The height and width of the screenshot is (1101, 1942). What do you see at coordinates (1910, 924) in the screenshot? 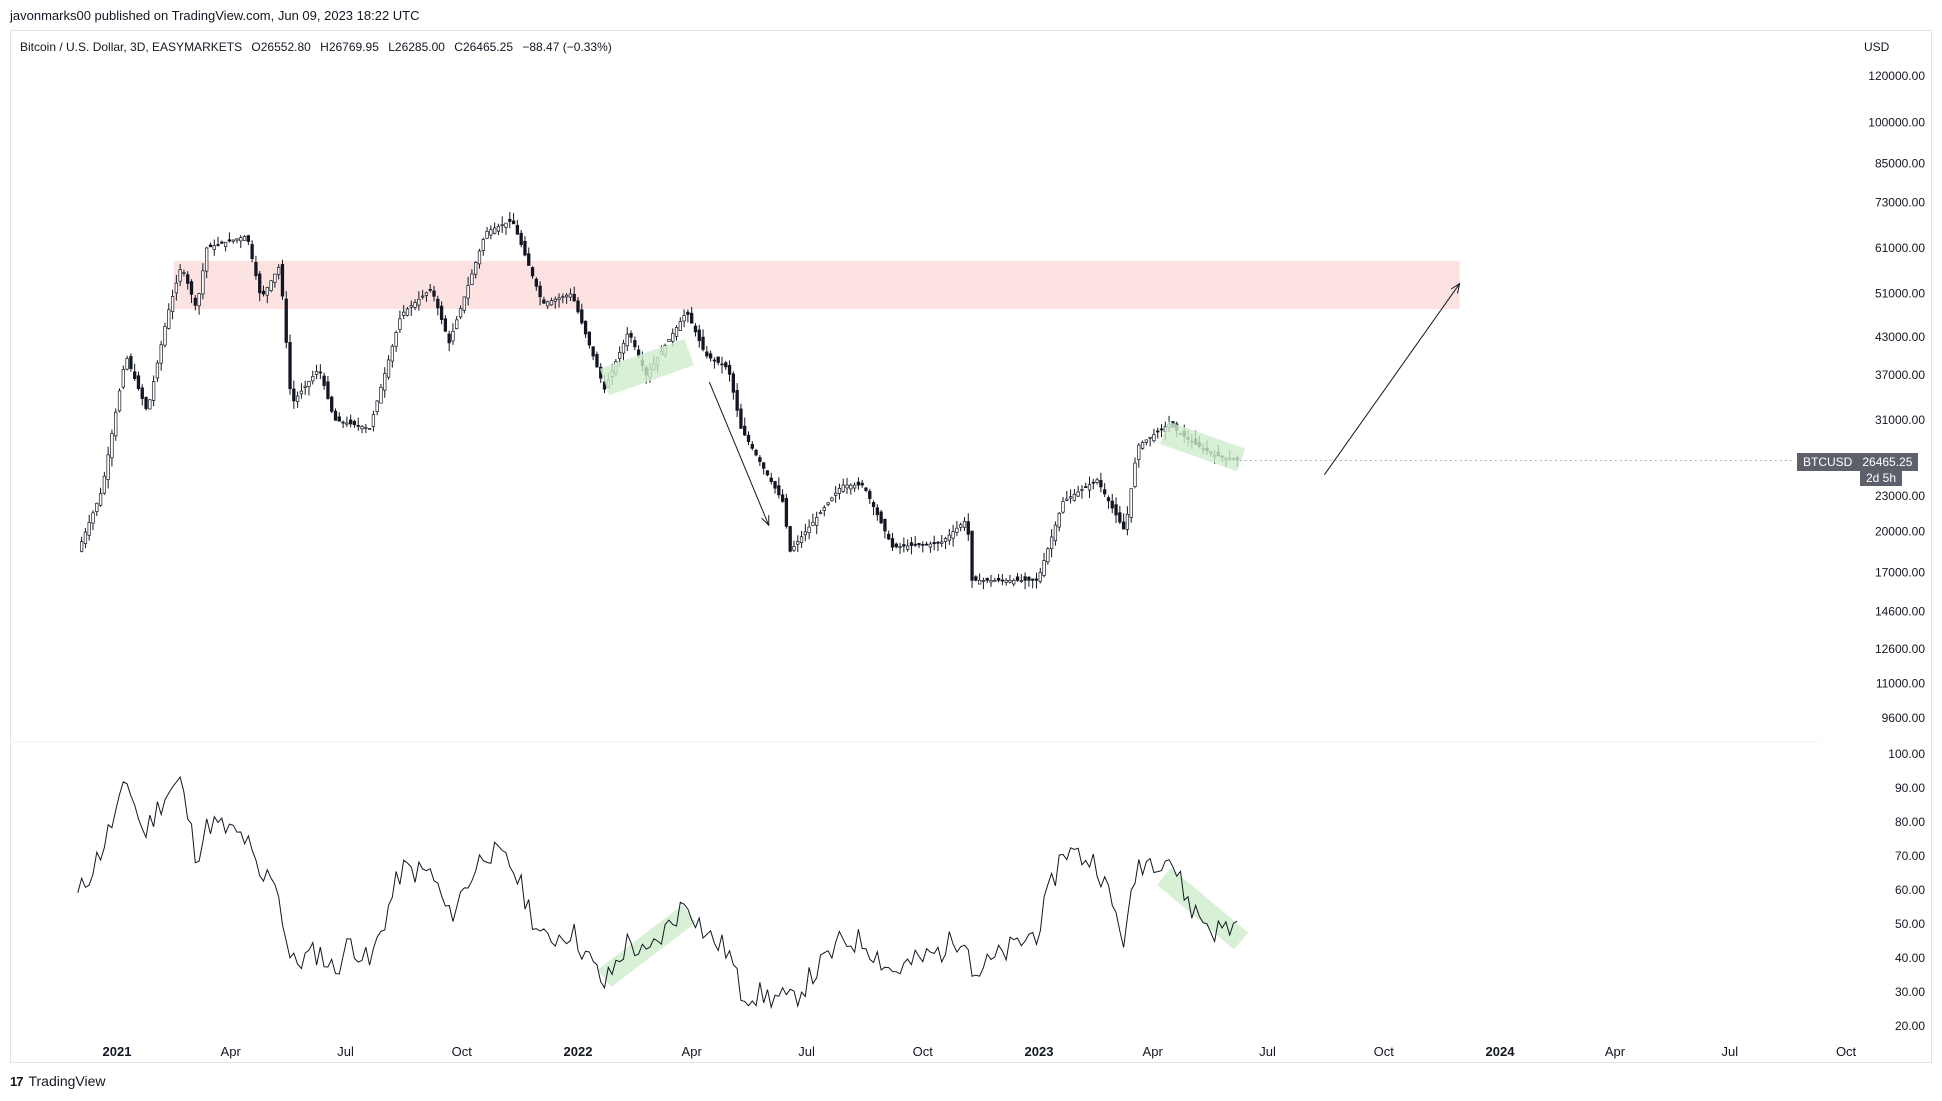
I see `oscillator-axis-tick: 50.00` at bounding box center [1910, 924].